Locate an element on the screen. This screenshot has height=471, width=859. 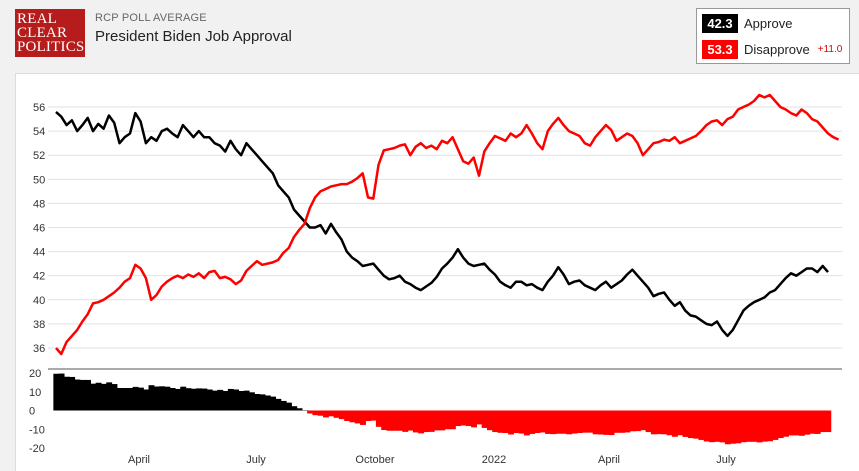
y-axis-ticks: 36 38 40 42 44 46 48 50 52 54 56 is located at coordinates (39, 228).